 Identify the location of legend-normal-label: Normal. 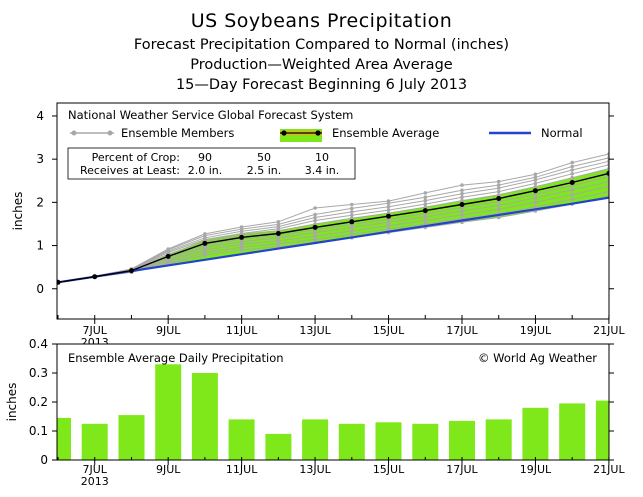
(562, 133).